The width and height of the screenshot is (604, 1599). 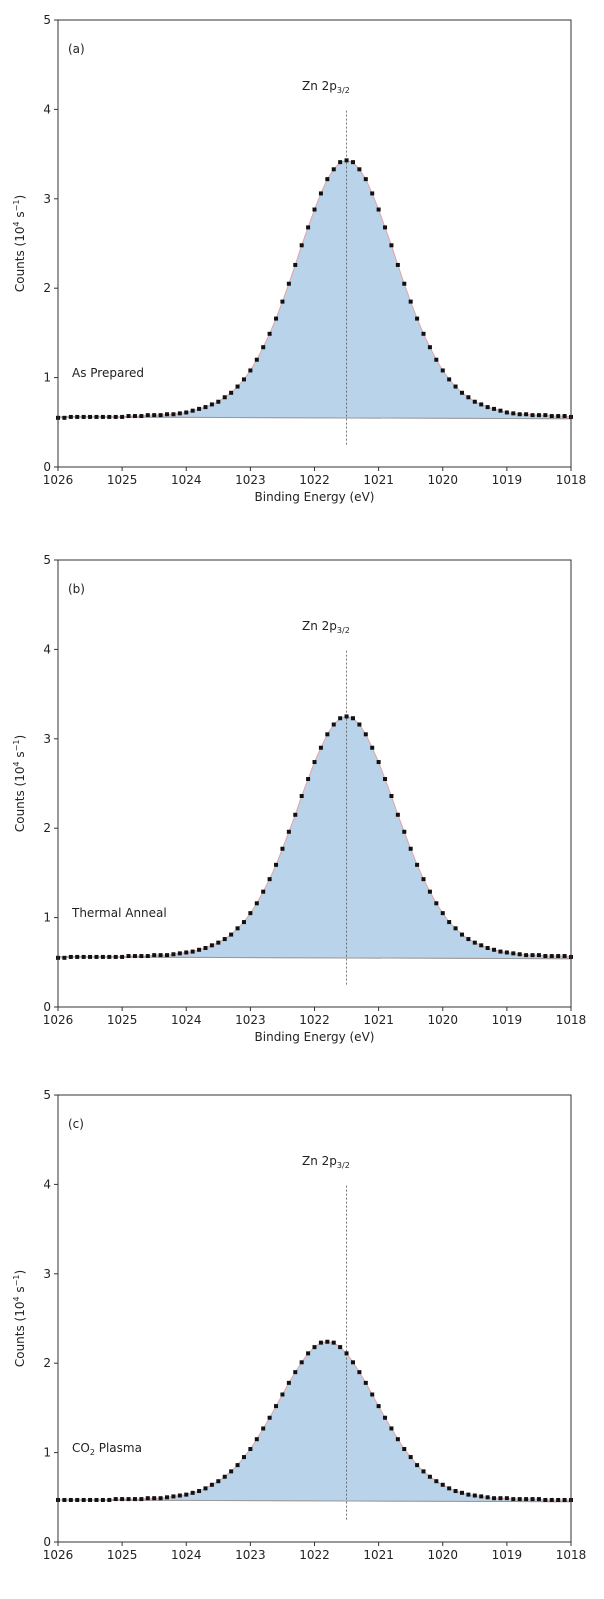 What do you see at coordinates (76, 589) in the screenshot?
I see `panel-label: (b)` at bounding box center [76, 589].